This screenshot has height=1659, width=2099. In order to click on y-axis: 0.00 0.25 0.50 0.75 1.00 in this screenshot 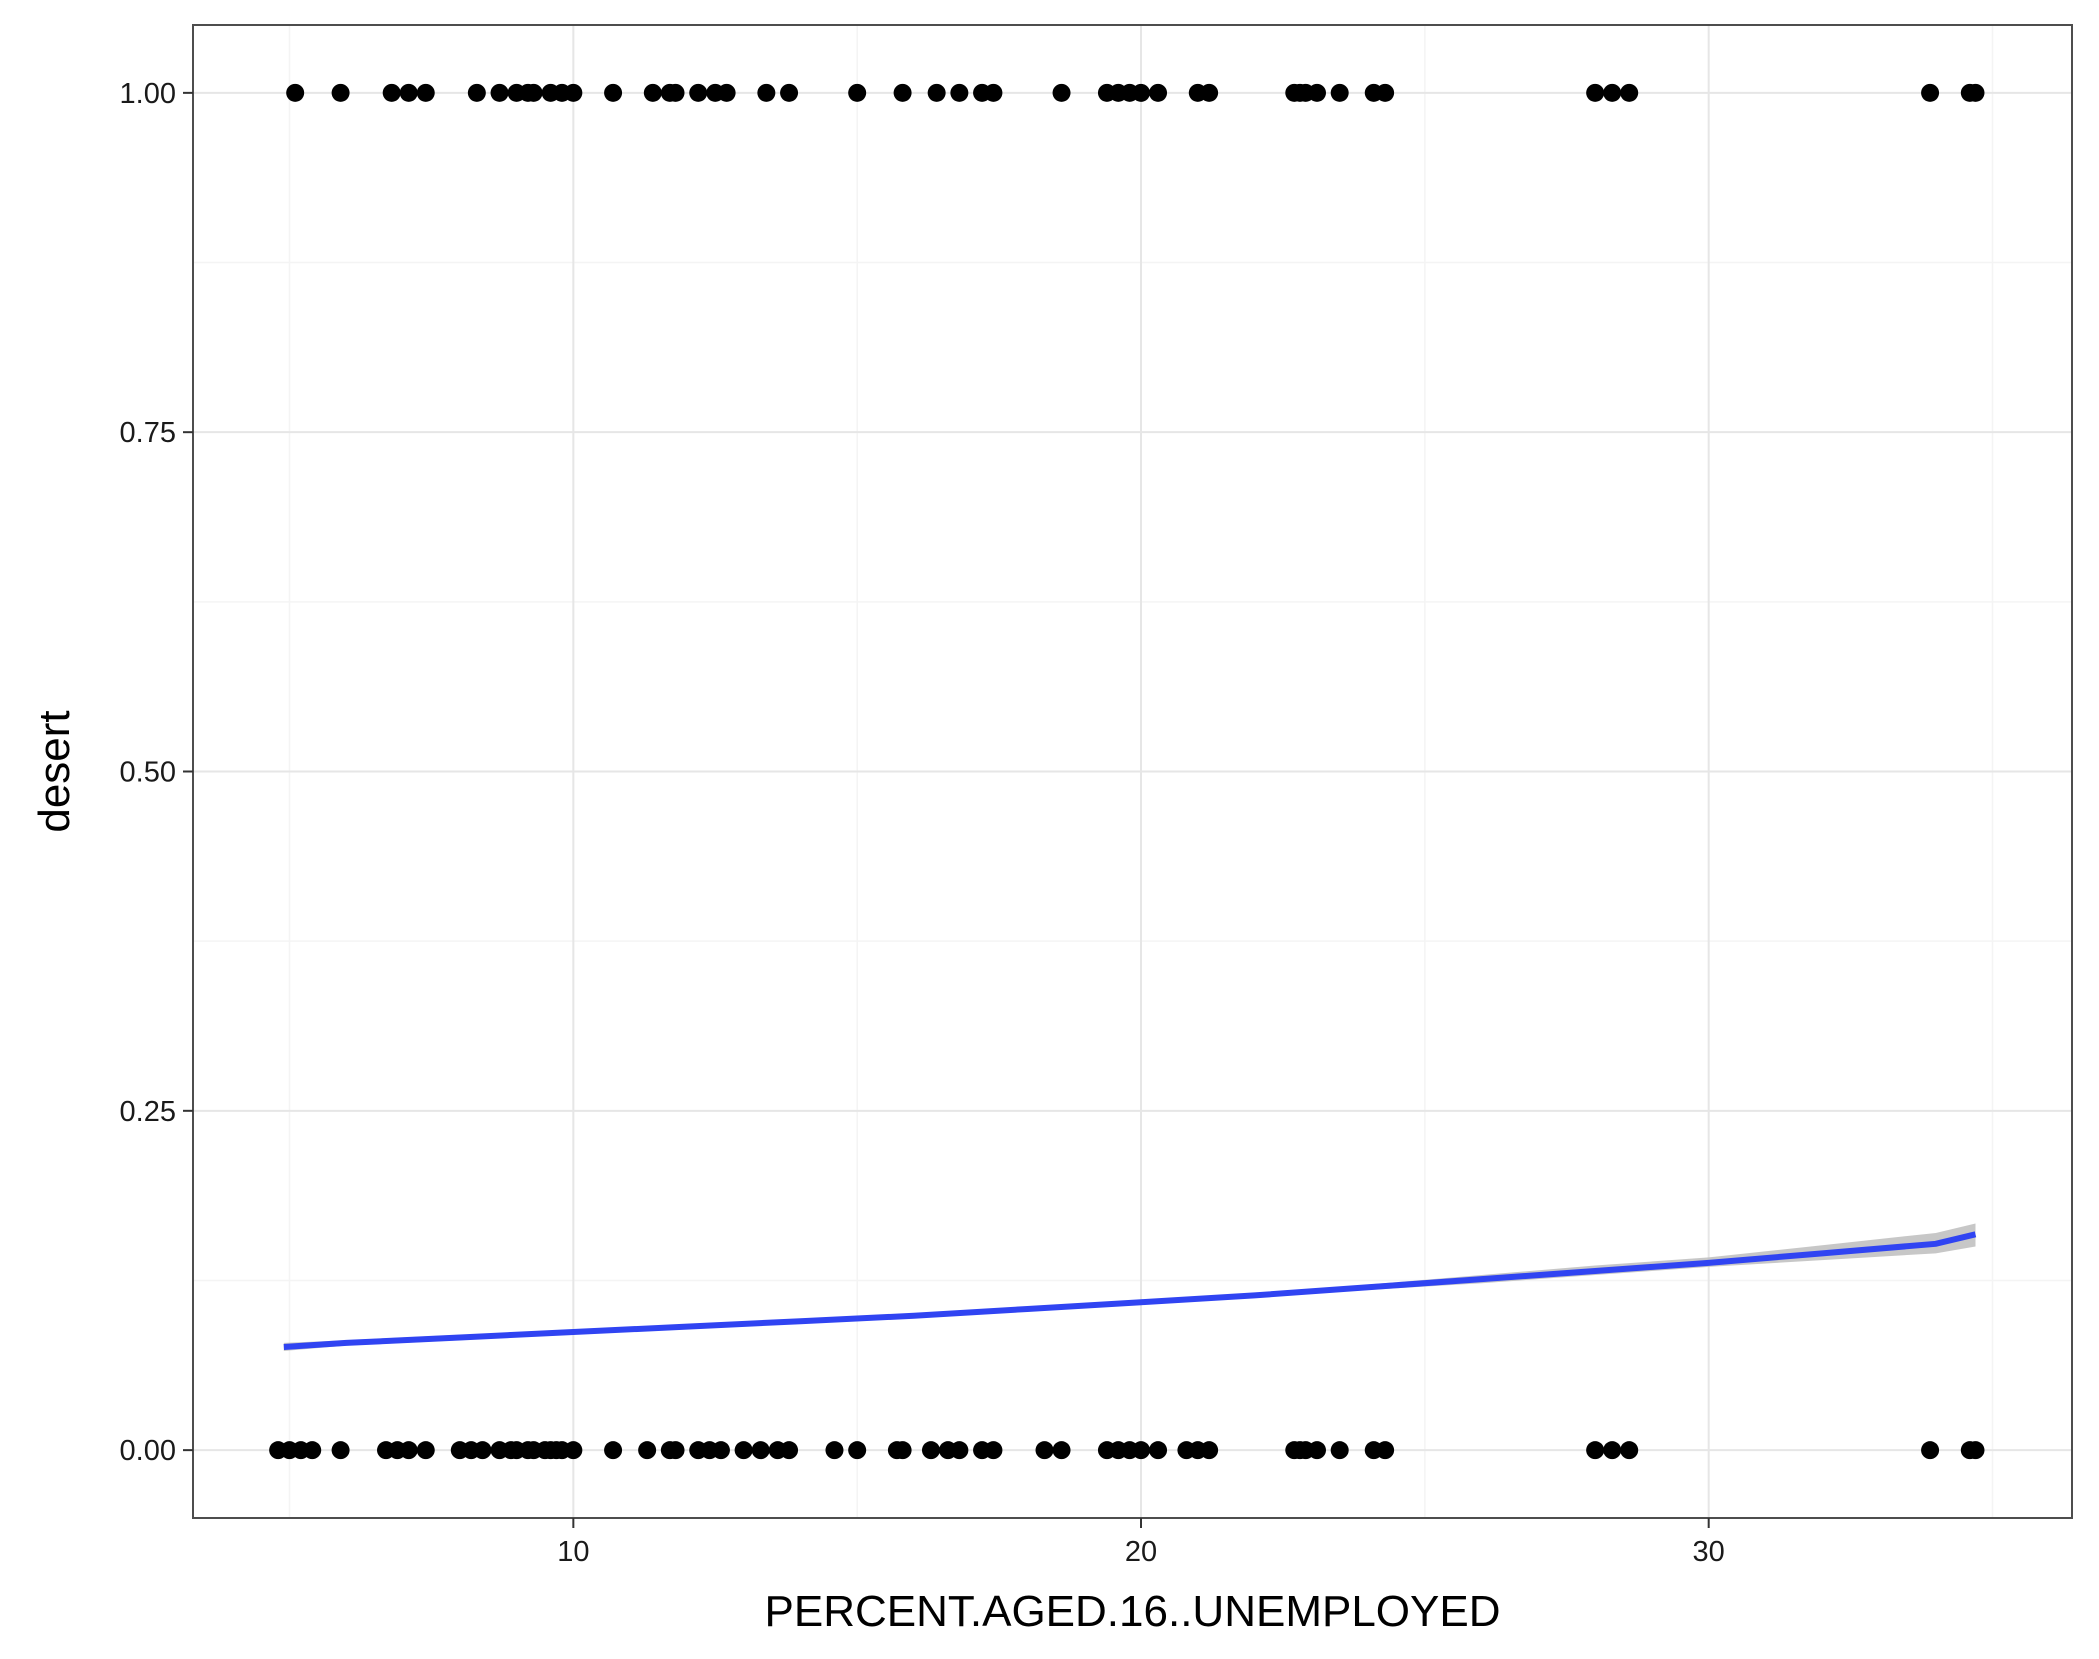, I will do `click(156, 772)`.